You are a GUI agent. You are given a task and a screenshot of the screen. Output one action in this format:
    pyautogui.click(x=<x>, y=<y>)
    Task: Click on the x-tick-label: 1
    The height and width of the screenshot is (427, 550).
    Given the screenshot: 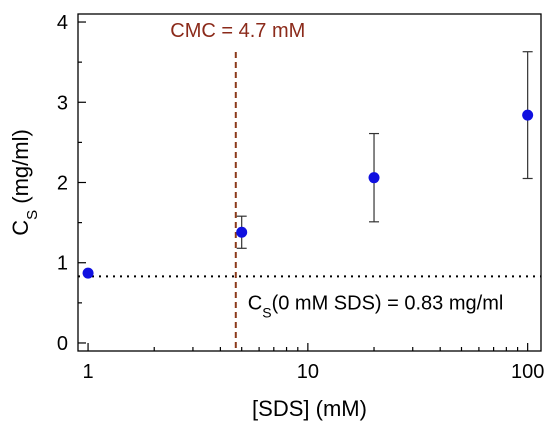 What is the action you would take?
    pyautogui.click(x=87, y=372)
    